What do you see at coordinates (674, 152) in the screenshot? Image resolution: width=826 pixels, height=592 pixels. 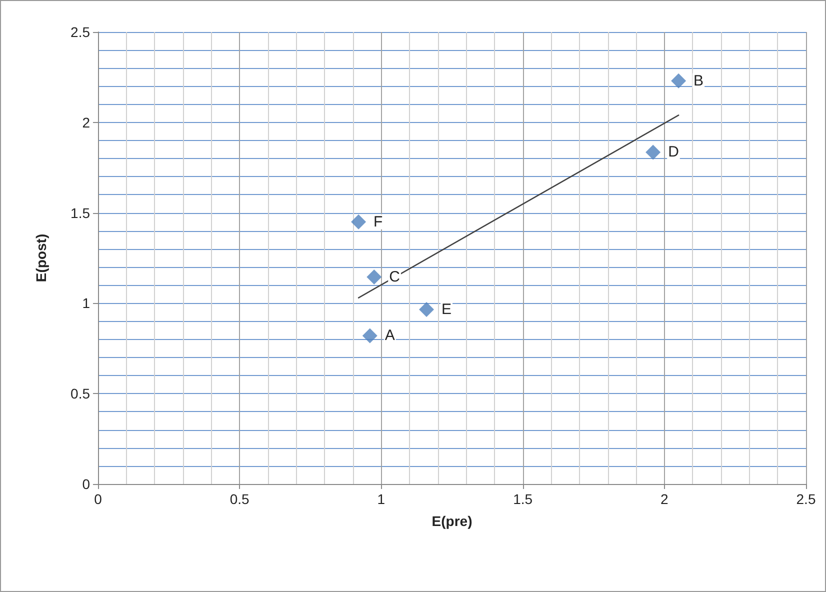 I see `annotation: D` at bounding box center [674, 152].